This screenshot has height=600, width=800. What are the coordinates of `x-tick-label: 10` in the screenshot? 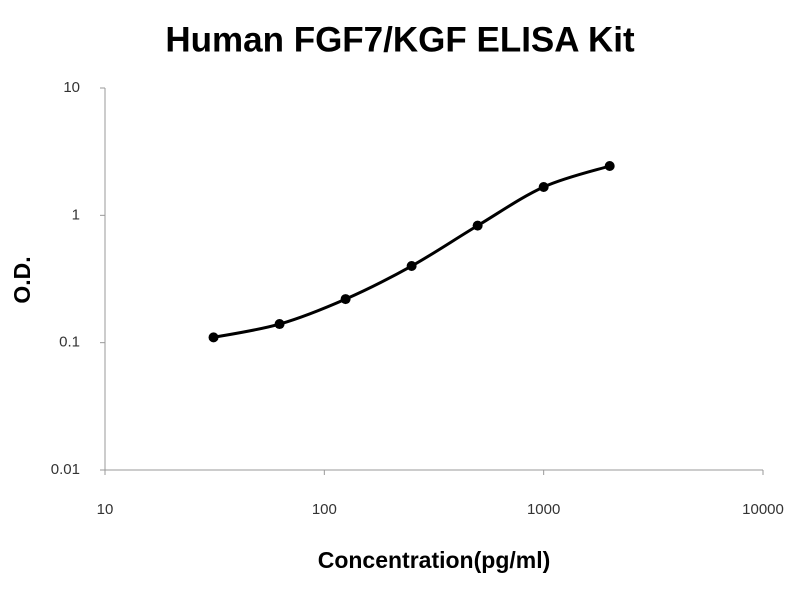 It's located at (105, 509).